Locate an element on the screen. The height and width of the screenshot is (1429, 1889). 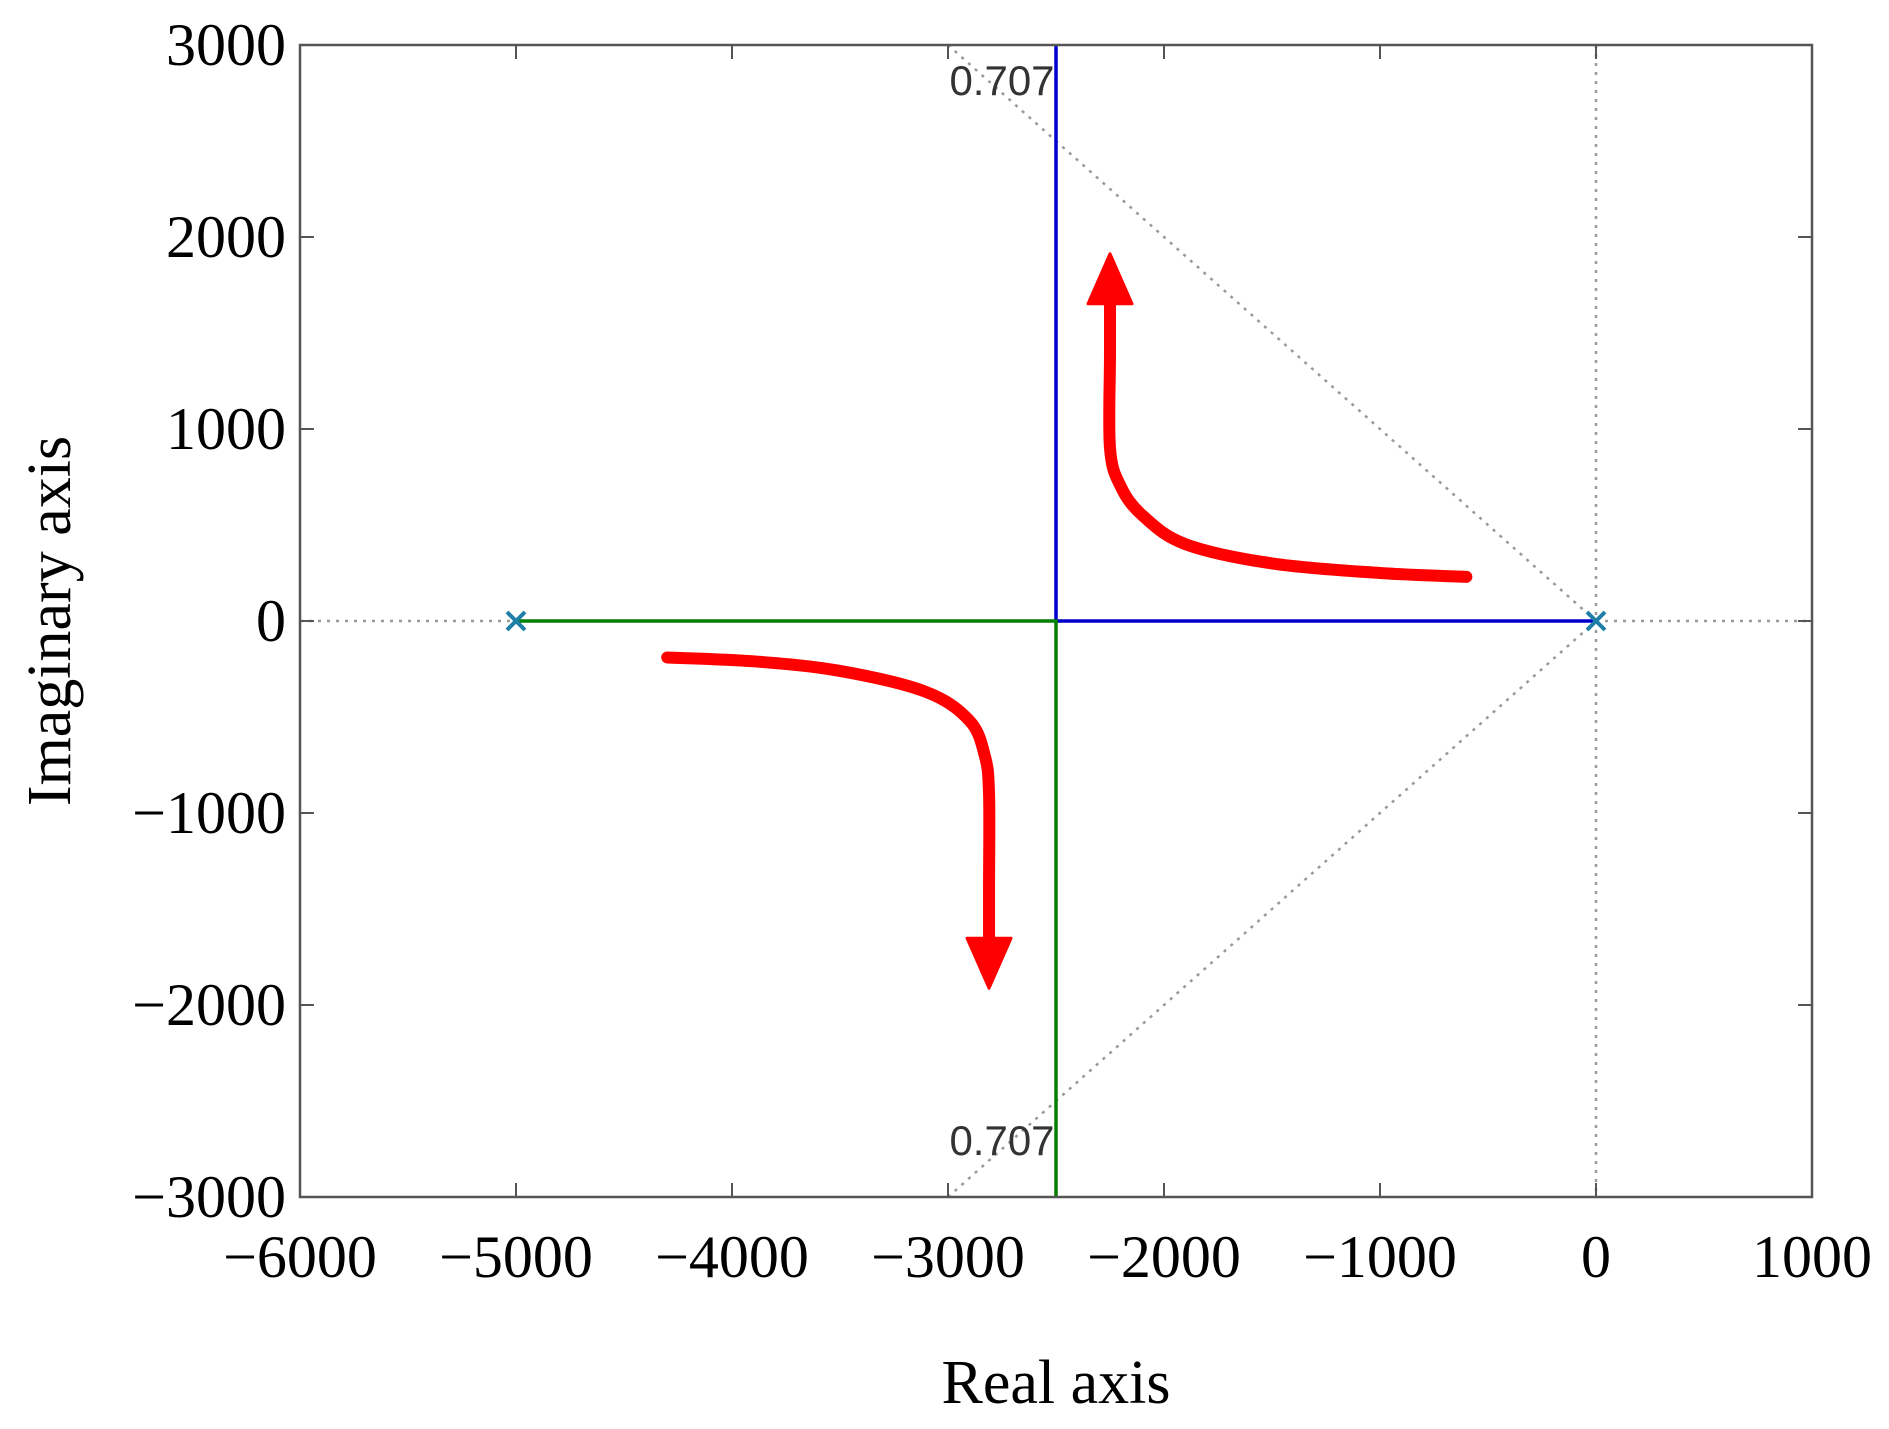
x-tick-label: 0 is located at coordinates (1596, 1257).